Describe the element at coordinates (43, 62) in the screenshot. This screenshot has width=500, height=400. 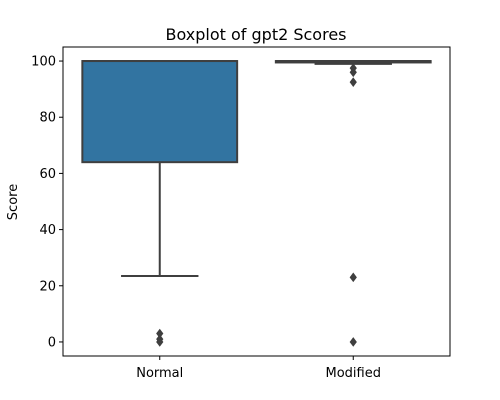
I see `y-tick-label: 100` at that location.